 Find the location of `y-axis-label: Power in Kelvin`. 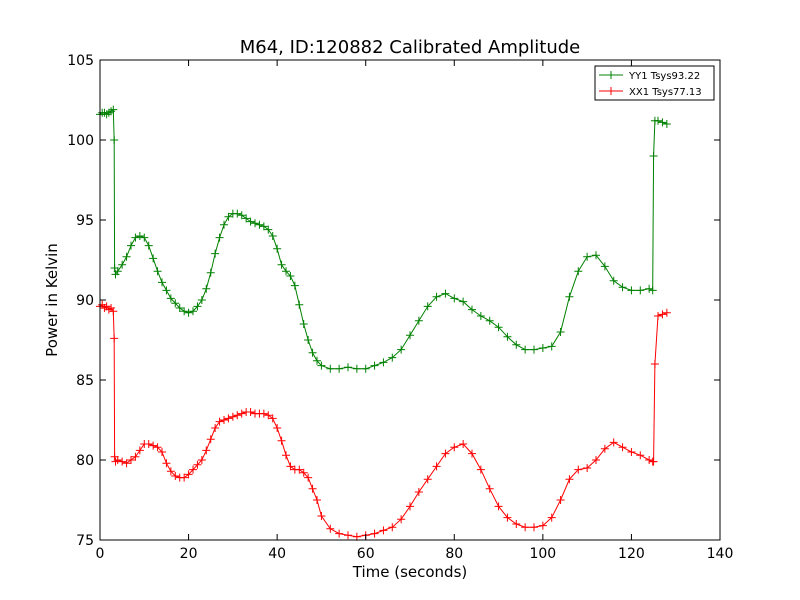

y-axis-label: Power in Kelvin is located at coordinates (52, 300).